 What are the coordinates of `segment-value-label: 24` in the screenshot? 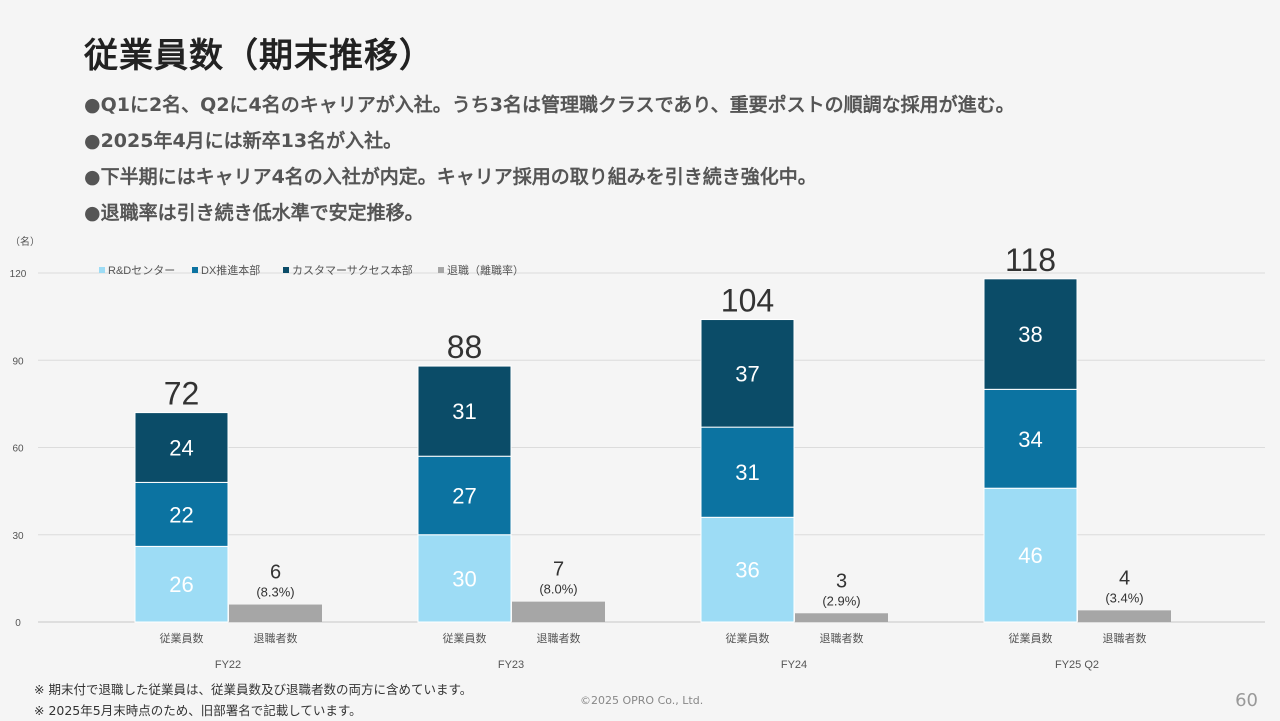 It's located at (181, 448).